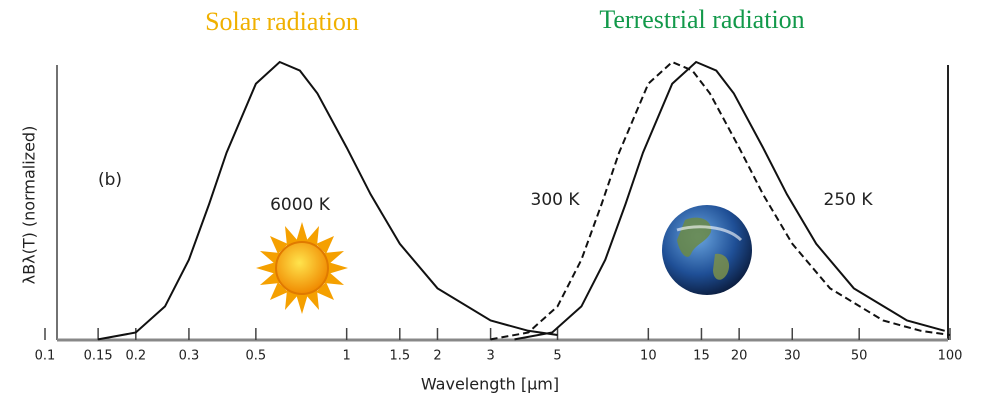 The width and height of the screenshot is (991, 401). What do you see at coordinates (701, 19) in the screenshot?
I see `annotation: Terrestrial radiation` at bounding box center [701, 19].